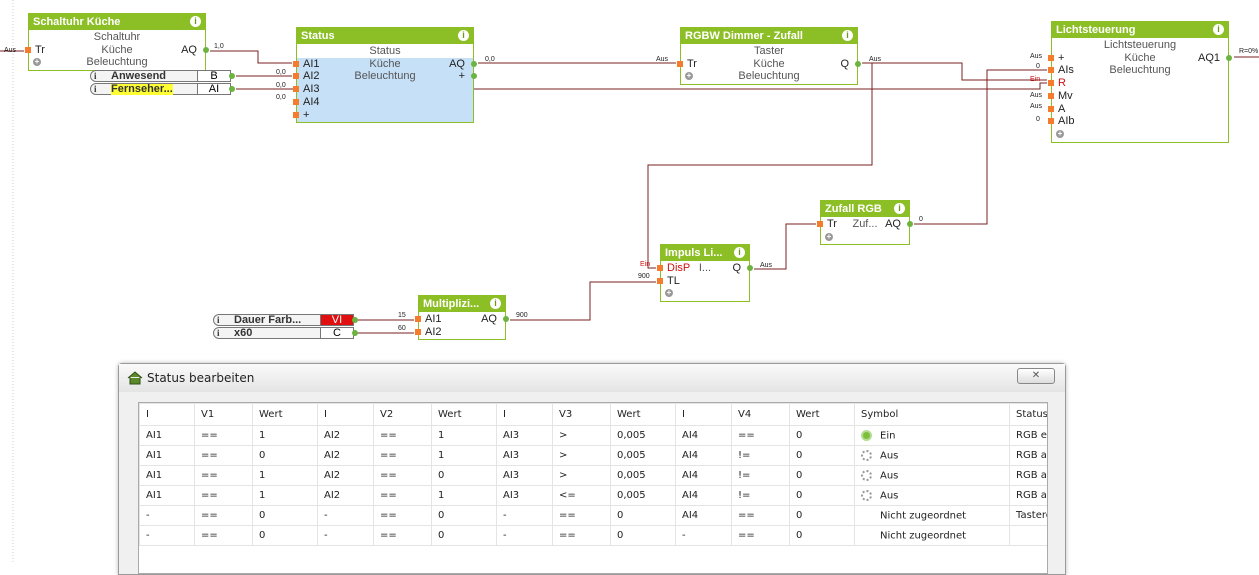  What do you see at coordinates (167, 455) in the screenshot?
I see `table-cell: AI1` at bounding box center [167, 455].